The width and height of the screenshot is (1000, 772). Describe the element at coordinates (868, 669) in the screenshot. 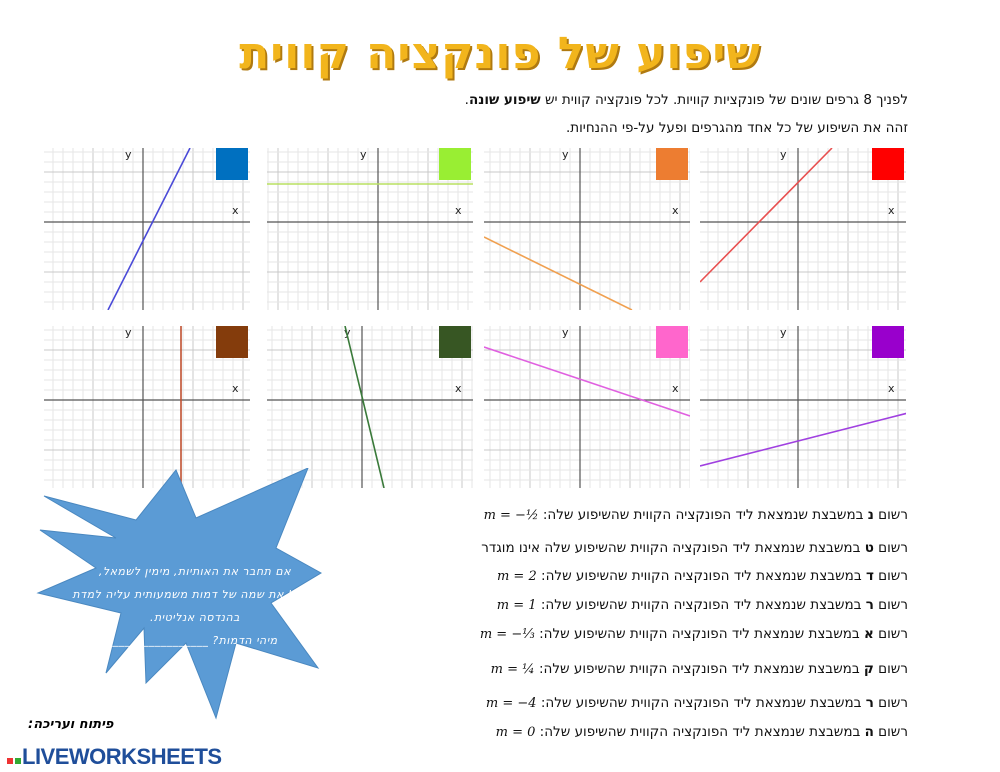

I see `question-letter: ק` at that location.